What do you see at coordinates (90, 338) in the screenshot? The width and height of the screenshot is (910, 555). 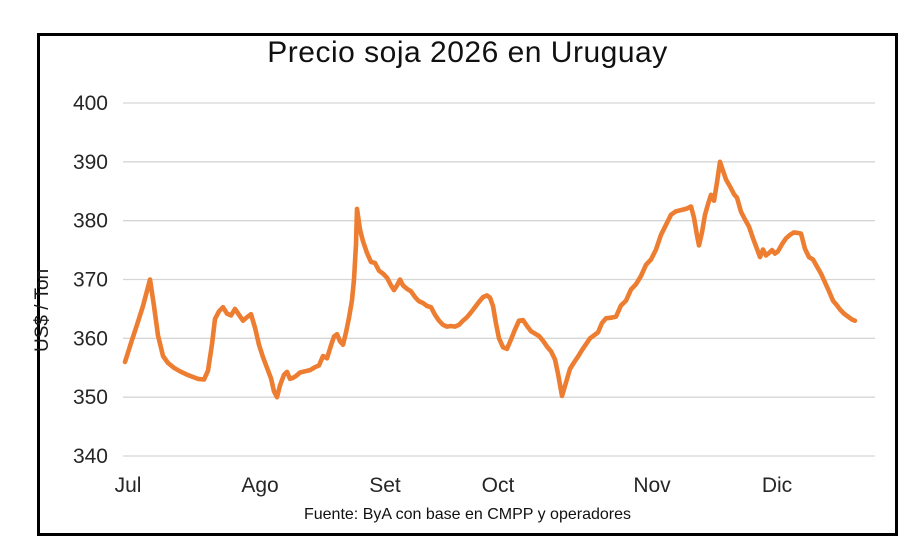 I see `y-tick-label: 360` at bounding box center [90, 338].